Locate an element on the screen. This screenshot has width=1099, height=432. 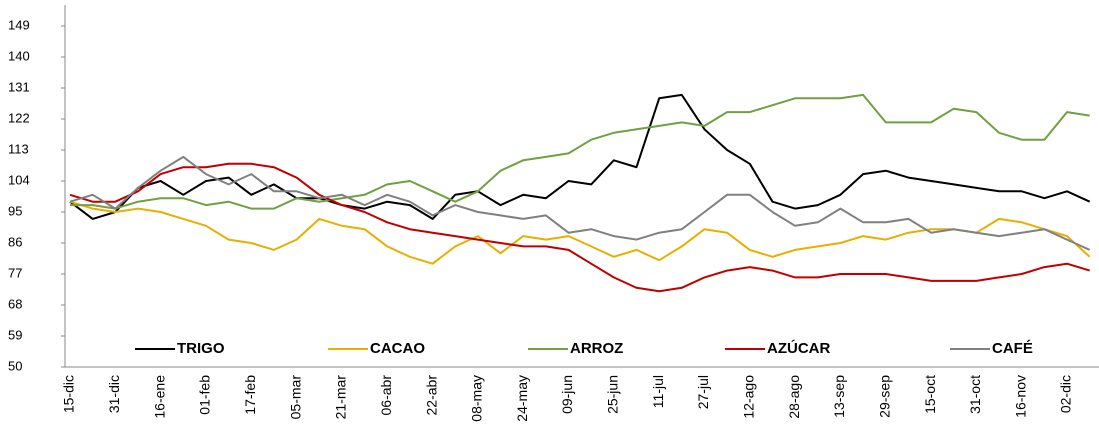
x-tick-label: 17-feb is located at coordinates (250, 395).